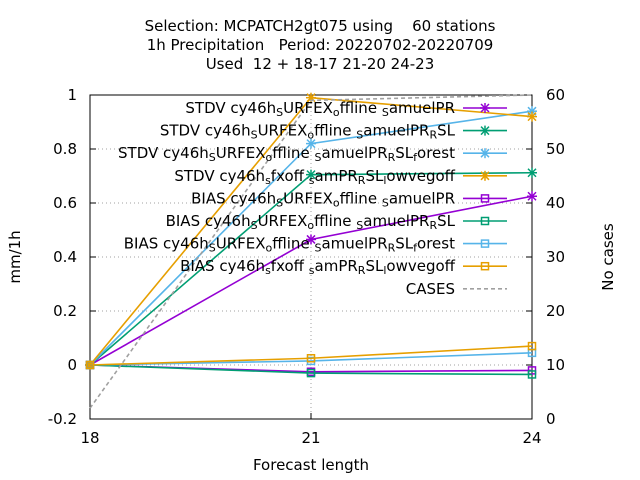  I want to click on series-bias-cy46h-s-fxoff-s-ampr-r-sl-l-owvegoff, so click(311, 355).